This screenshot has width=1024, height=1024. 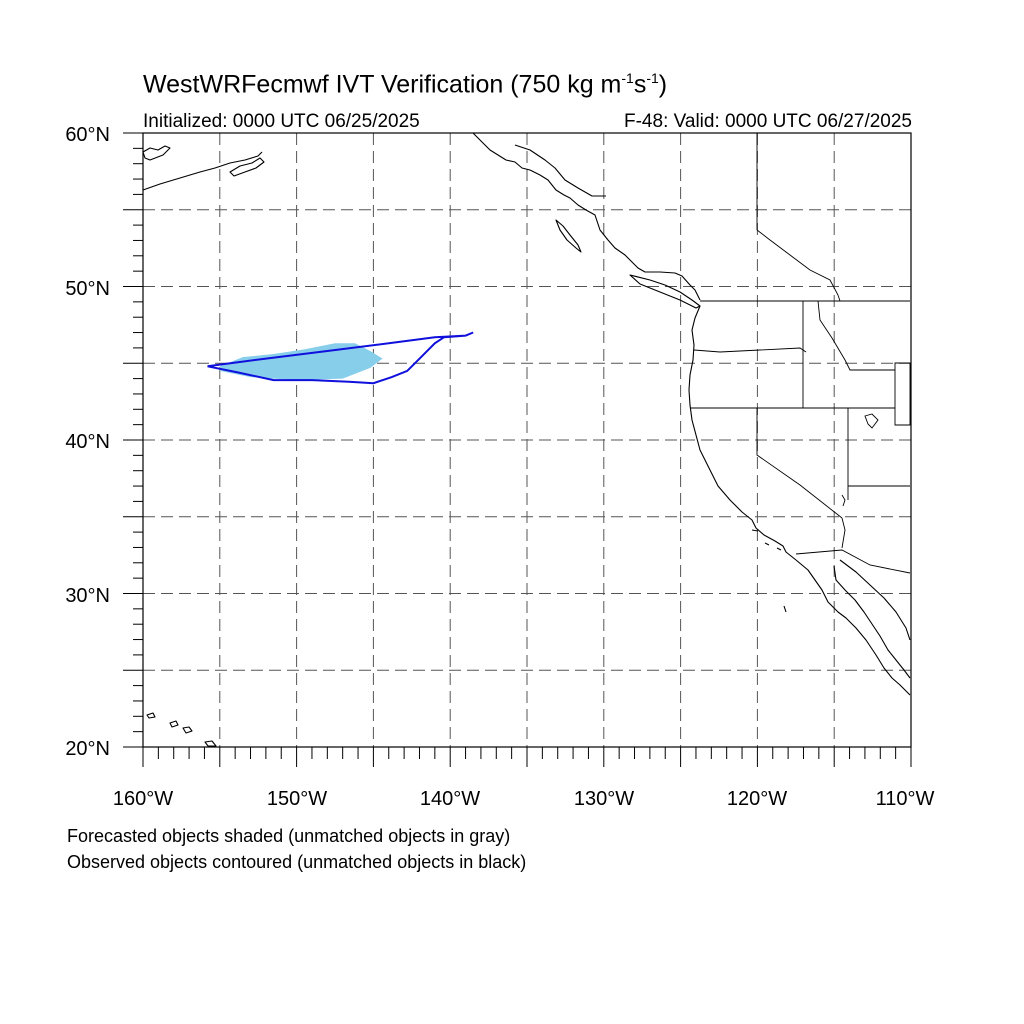 What do you see at coordinates (87, 135) in the screenshot?
I see `lat-label-60: 60°N` at bounding box center [87, 135].